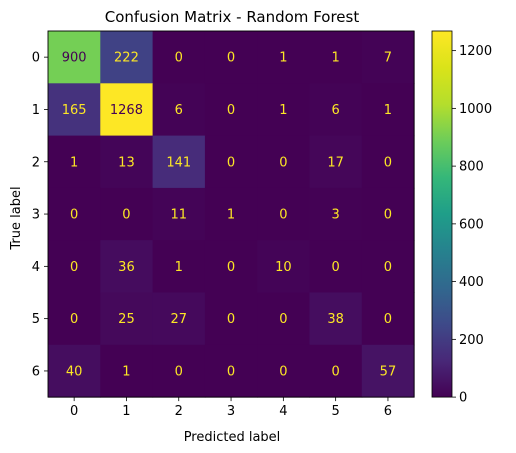 This screenshot has width=516, height=453. I want to click on cell-value-label: 11, so click(178, 215).